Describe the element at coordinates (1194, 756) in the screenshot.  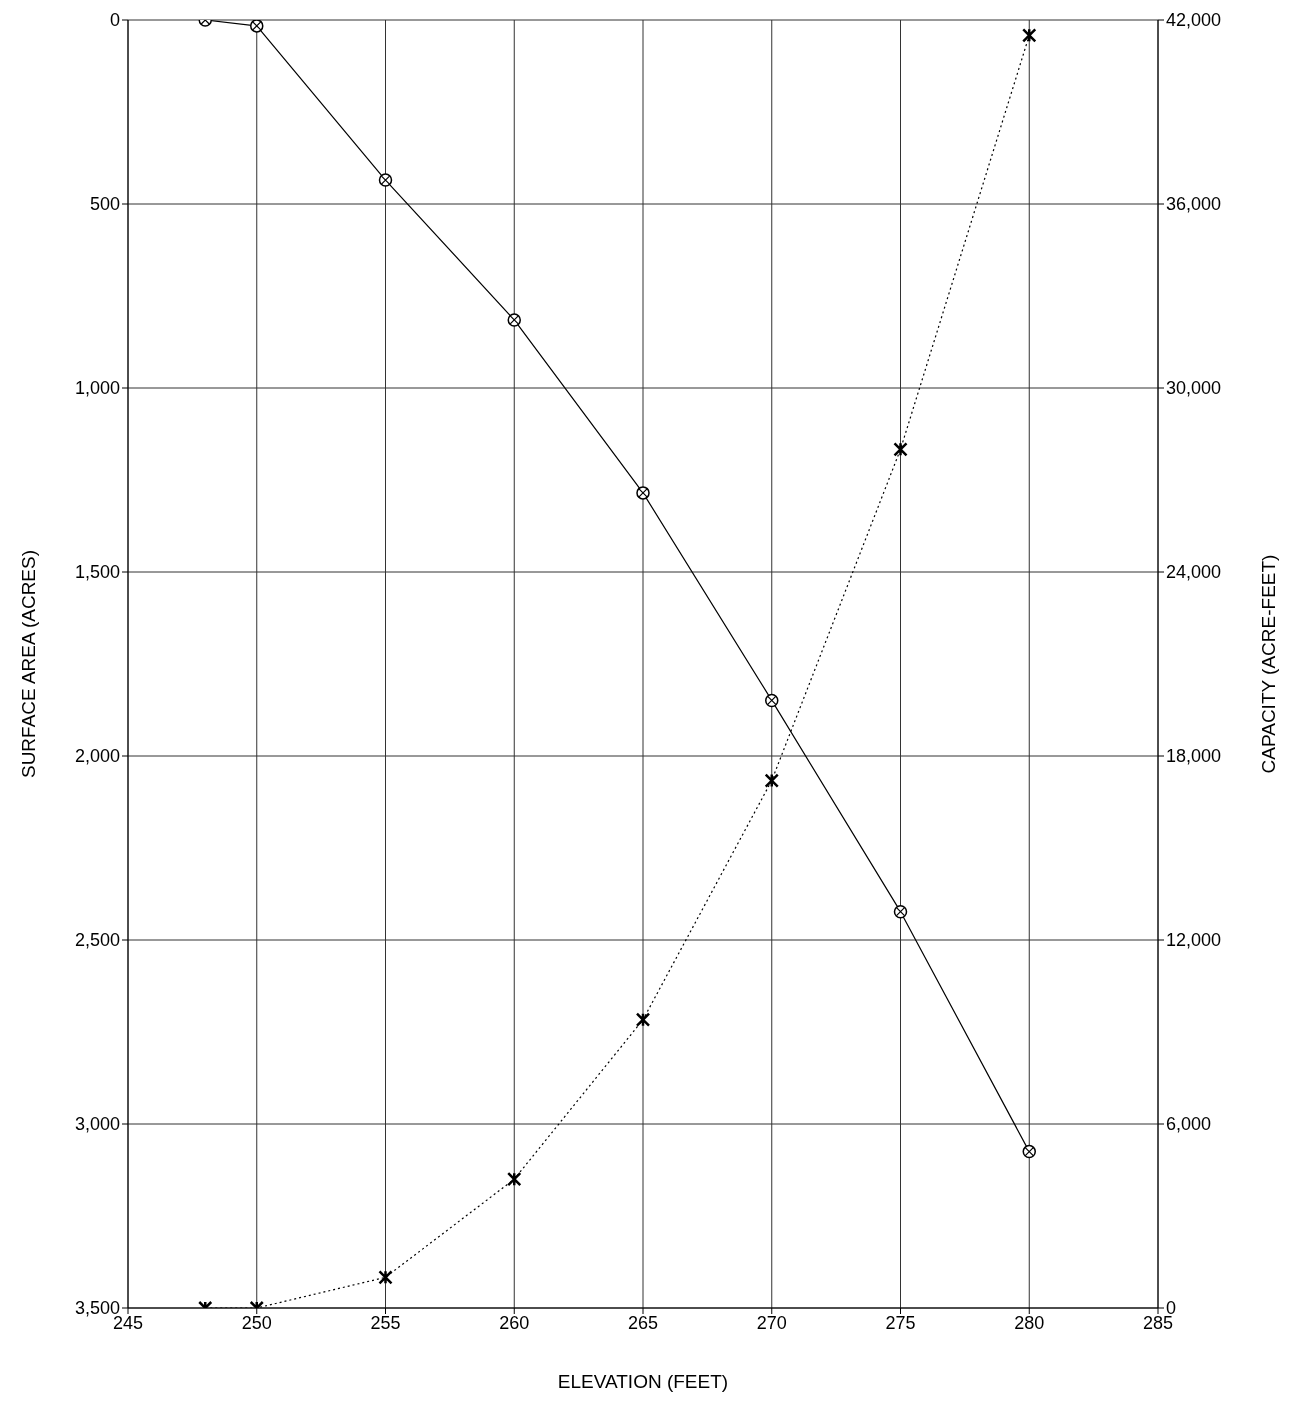
I see `y2-tick-label: 18,000` at that location.